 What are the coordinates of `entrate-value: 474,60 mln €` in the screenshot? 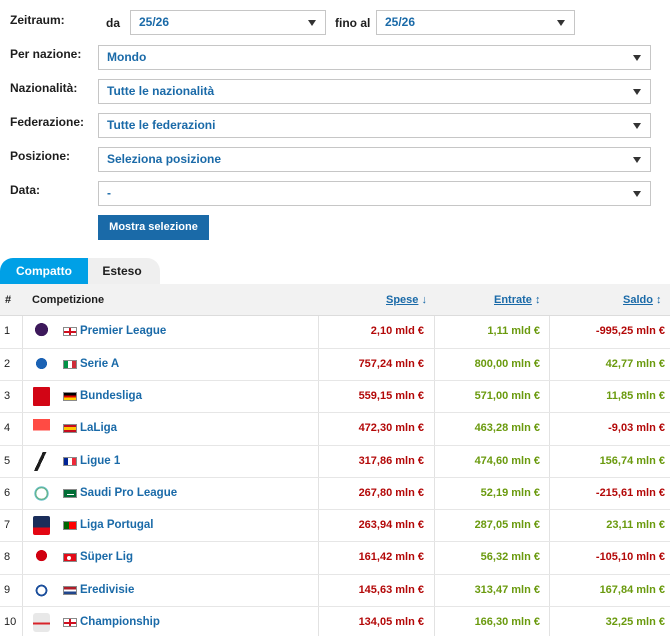 It's located at (507, 461).